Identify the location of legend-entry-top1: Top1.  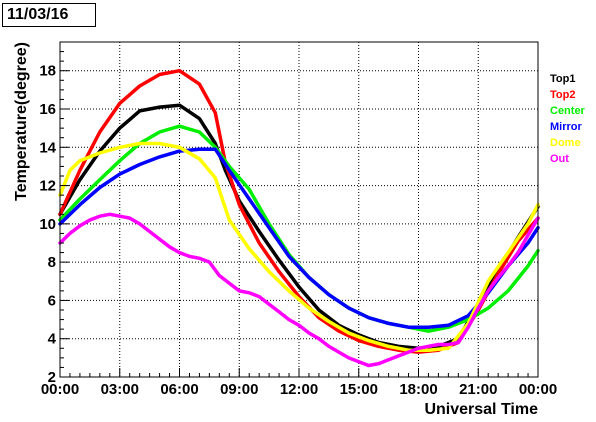
(562, 79).